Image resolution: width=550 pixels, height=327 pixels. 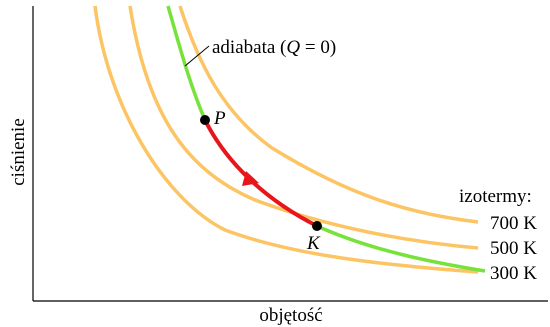 I want to click on isotherm-500k-label: 500 K, so click(x=513, y=248).